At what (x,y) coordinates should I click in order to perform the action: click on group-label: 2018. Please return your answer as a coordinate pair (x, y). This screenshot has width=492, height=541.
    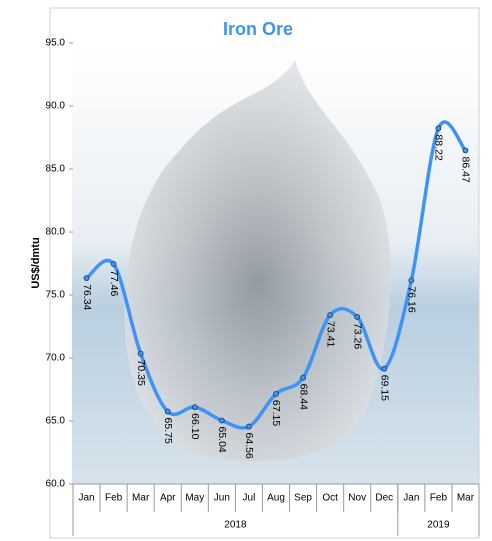
    Looking at the image, I should click on (235, 525).